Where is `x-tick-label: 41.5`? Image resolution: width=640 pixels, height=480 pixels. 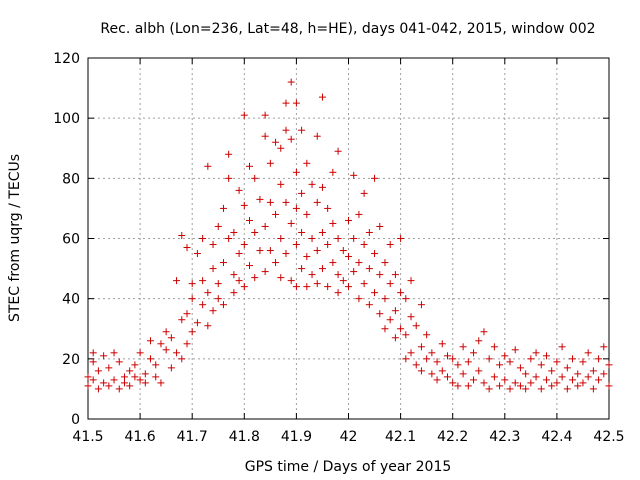 x-tick-label: 41.5 is located at coordinates (87, 437).